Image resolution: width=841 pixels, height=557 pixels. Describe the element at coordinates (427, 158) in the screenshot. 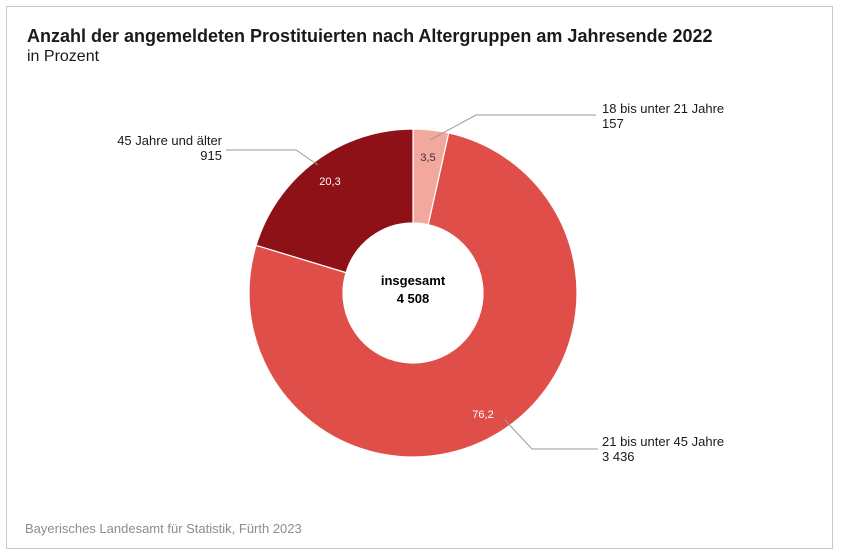

I see `slice-percent-label-1: 3,5` at that location.